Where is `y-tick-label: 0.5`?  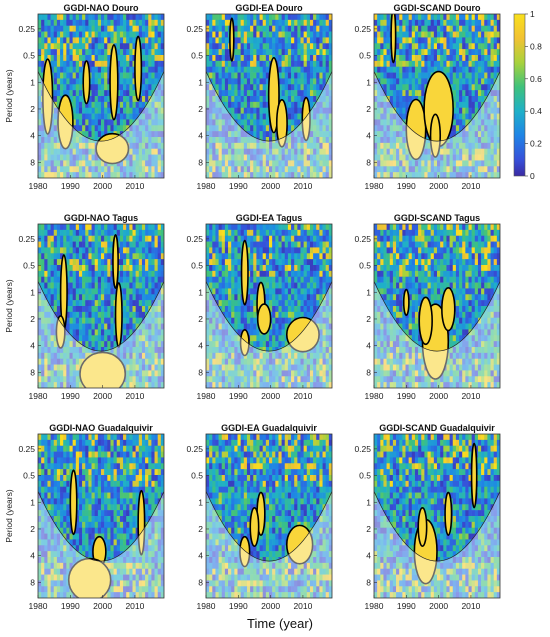
y-tick-label: 0.5 is located at coordinates (365, 56).